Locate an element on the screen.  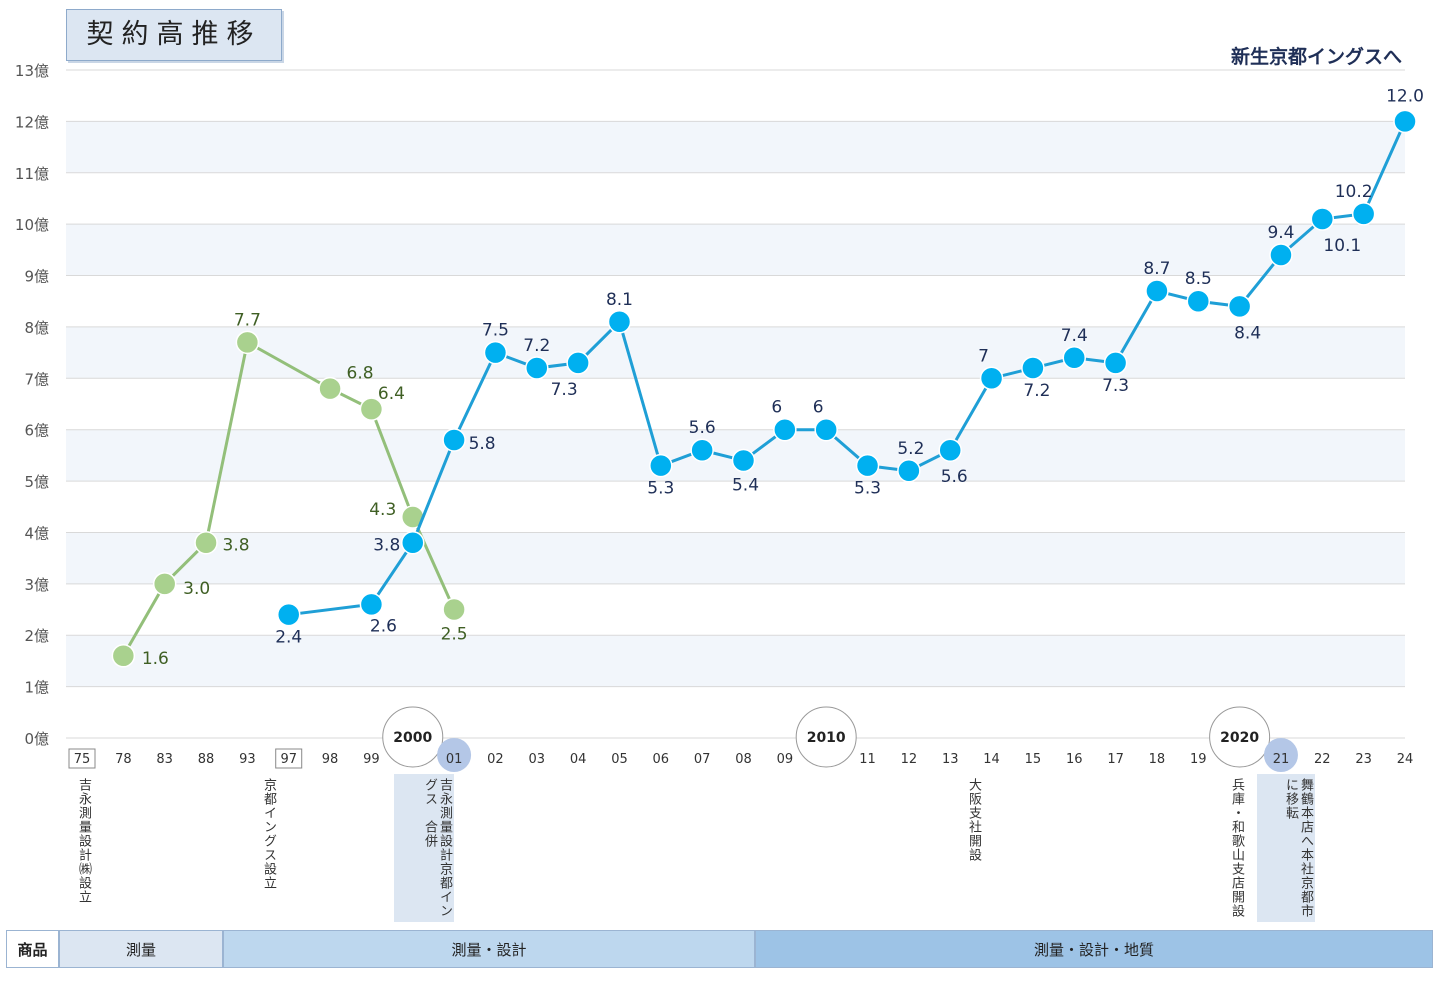
chart-title-box: 契約高推移 is located at coordinates (174, 35).